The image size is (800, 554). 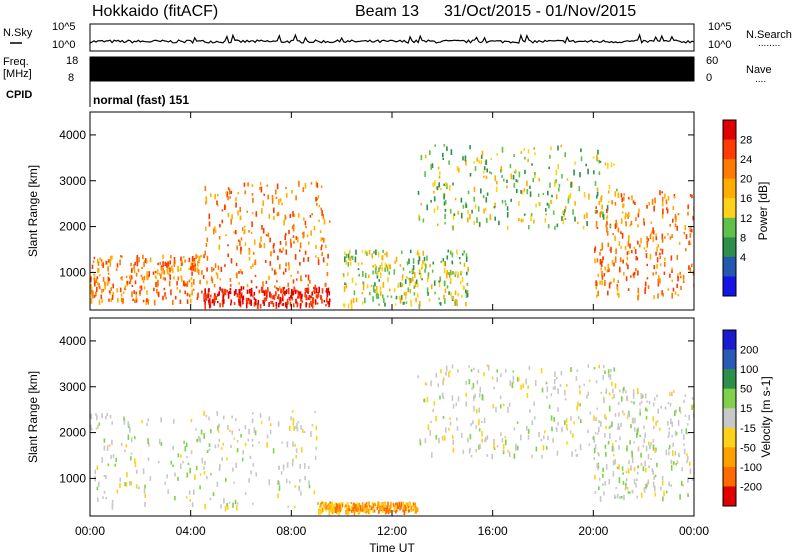 I want to click on velocity-y-tick-label: 1000, so click(x=72, y=478).